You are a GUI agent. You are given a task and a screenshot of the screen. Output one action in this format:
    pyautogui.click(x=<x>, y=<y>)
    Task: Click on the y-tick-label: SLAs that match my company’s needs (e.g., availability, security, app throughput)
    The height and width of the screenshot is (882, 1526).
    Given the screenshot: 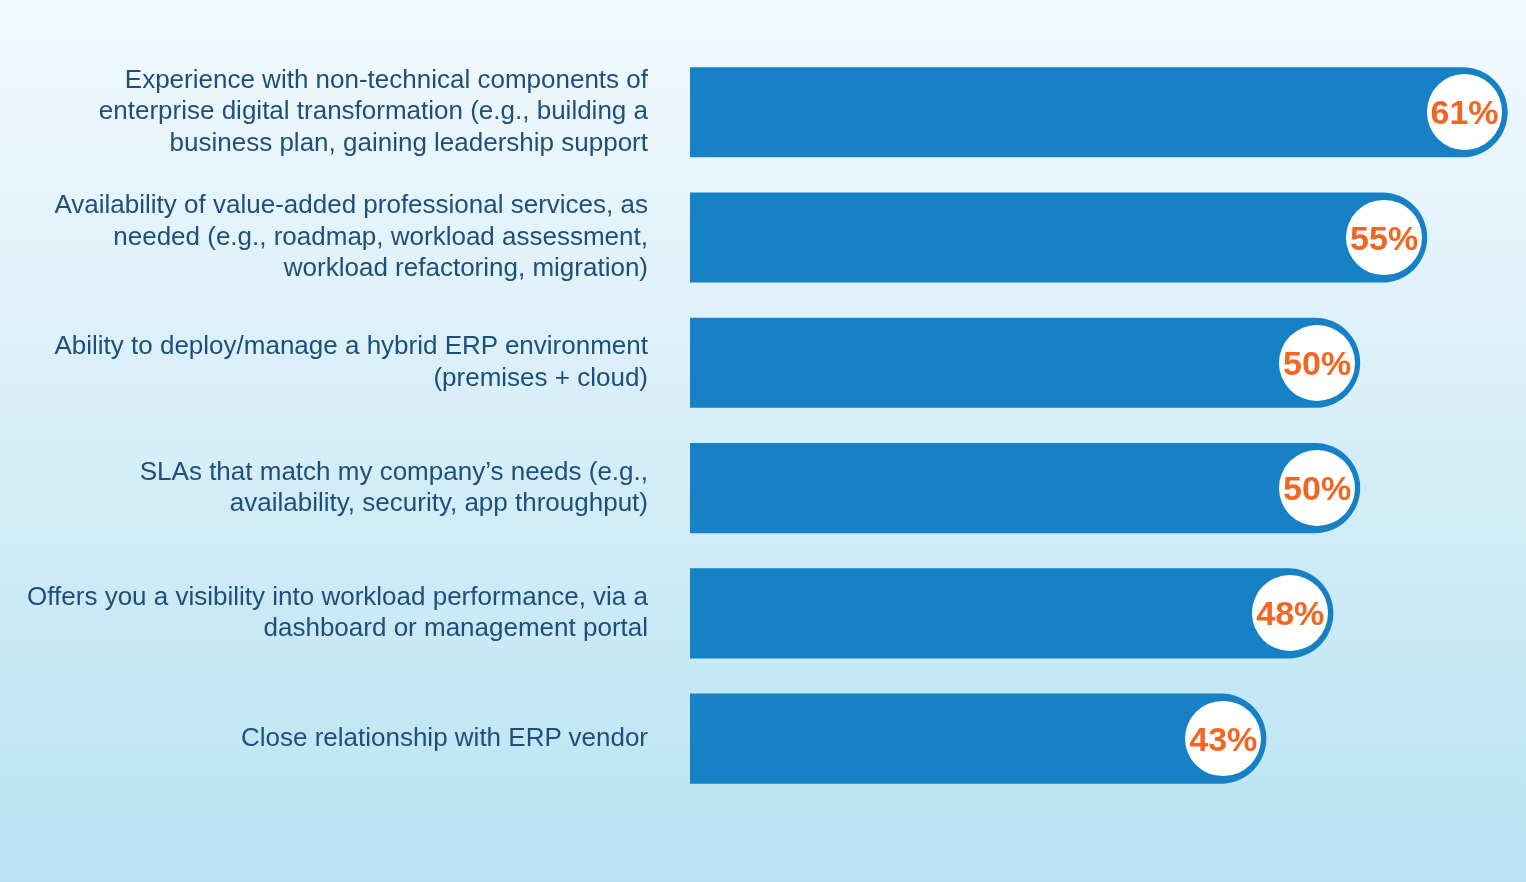 What is the action you would take?
    pyautogui.click(x=393, y=486)
    